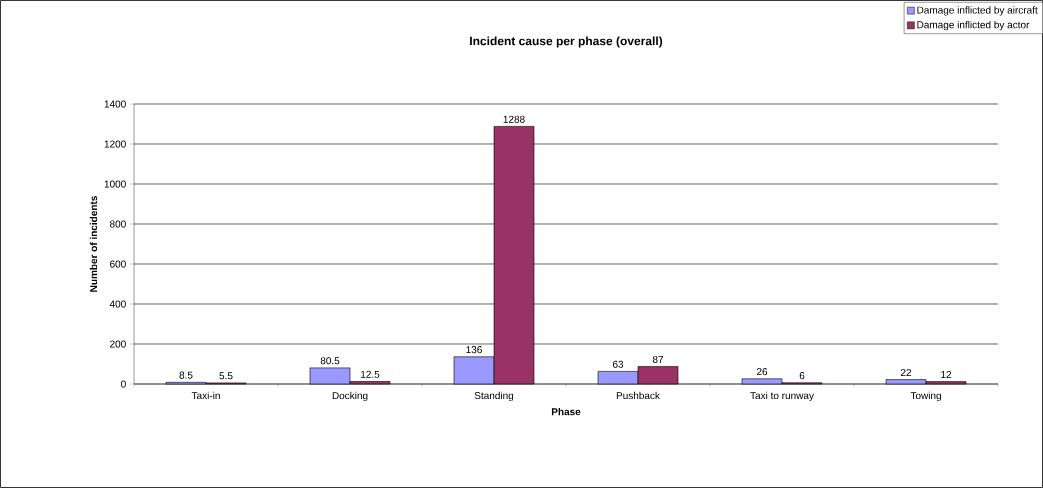 This screenshot has height=488, width=1043. What do you see at coordinates (977, 11) in the screenshot?
I see `legend-label: Damage inflicted by aircraft` at bounding box center [977, 11].